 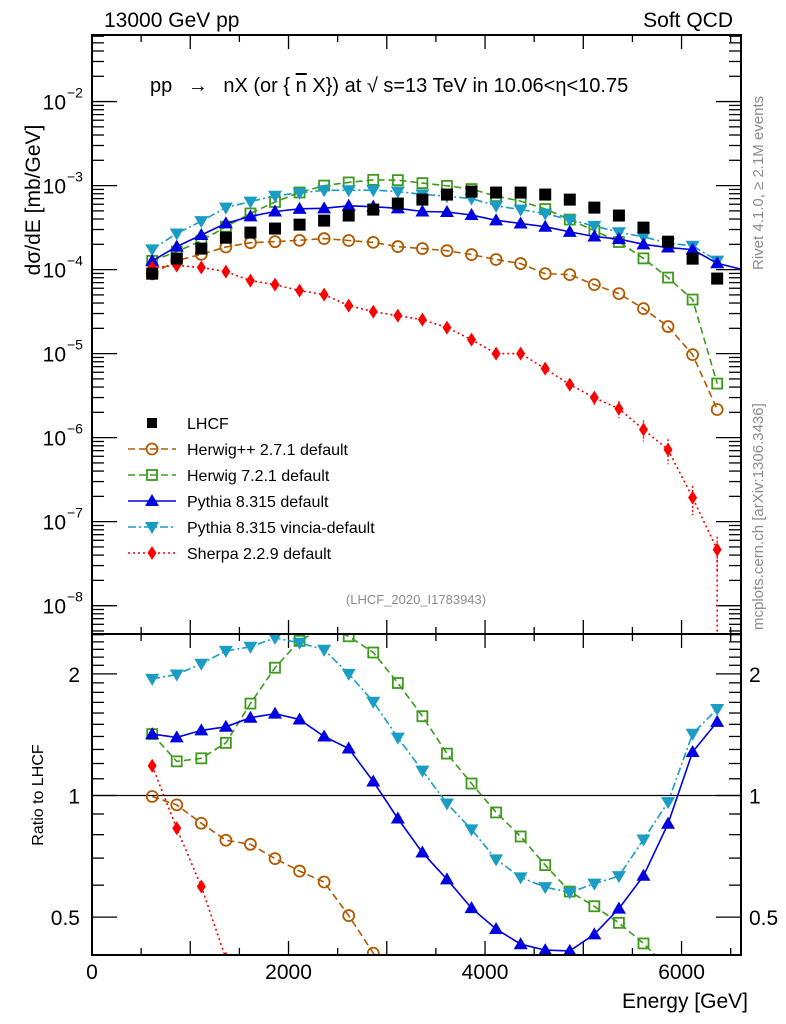 What do you see at coordinates (339, 86) in the screenshot?
I see `title-part-c: X}) at` at bounding box center [339, 86].